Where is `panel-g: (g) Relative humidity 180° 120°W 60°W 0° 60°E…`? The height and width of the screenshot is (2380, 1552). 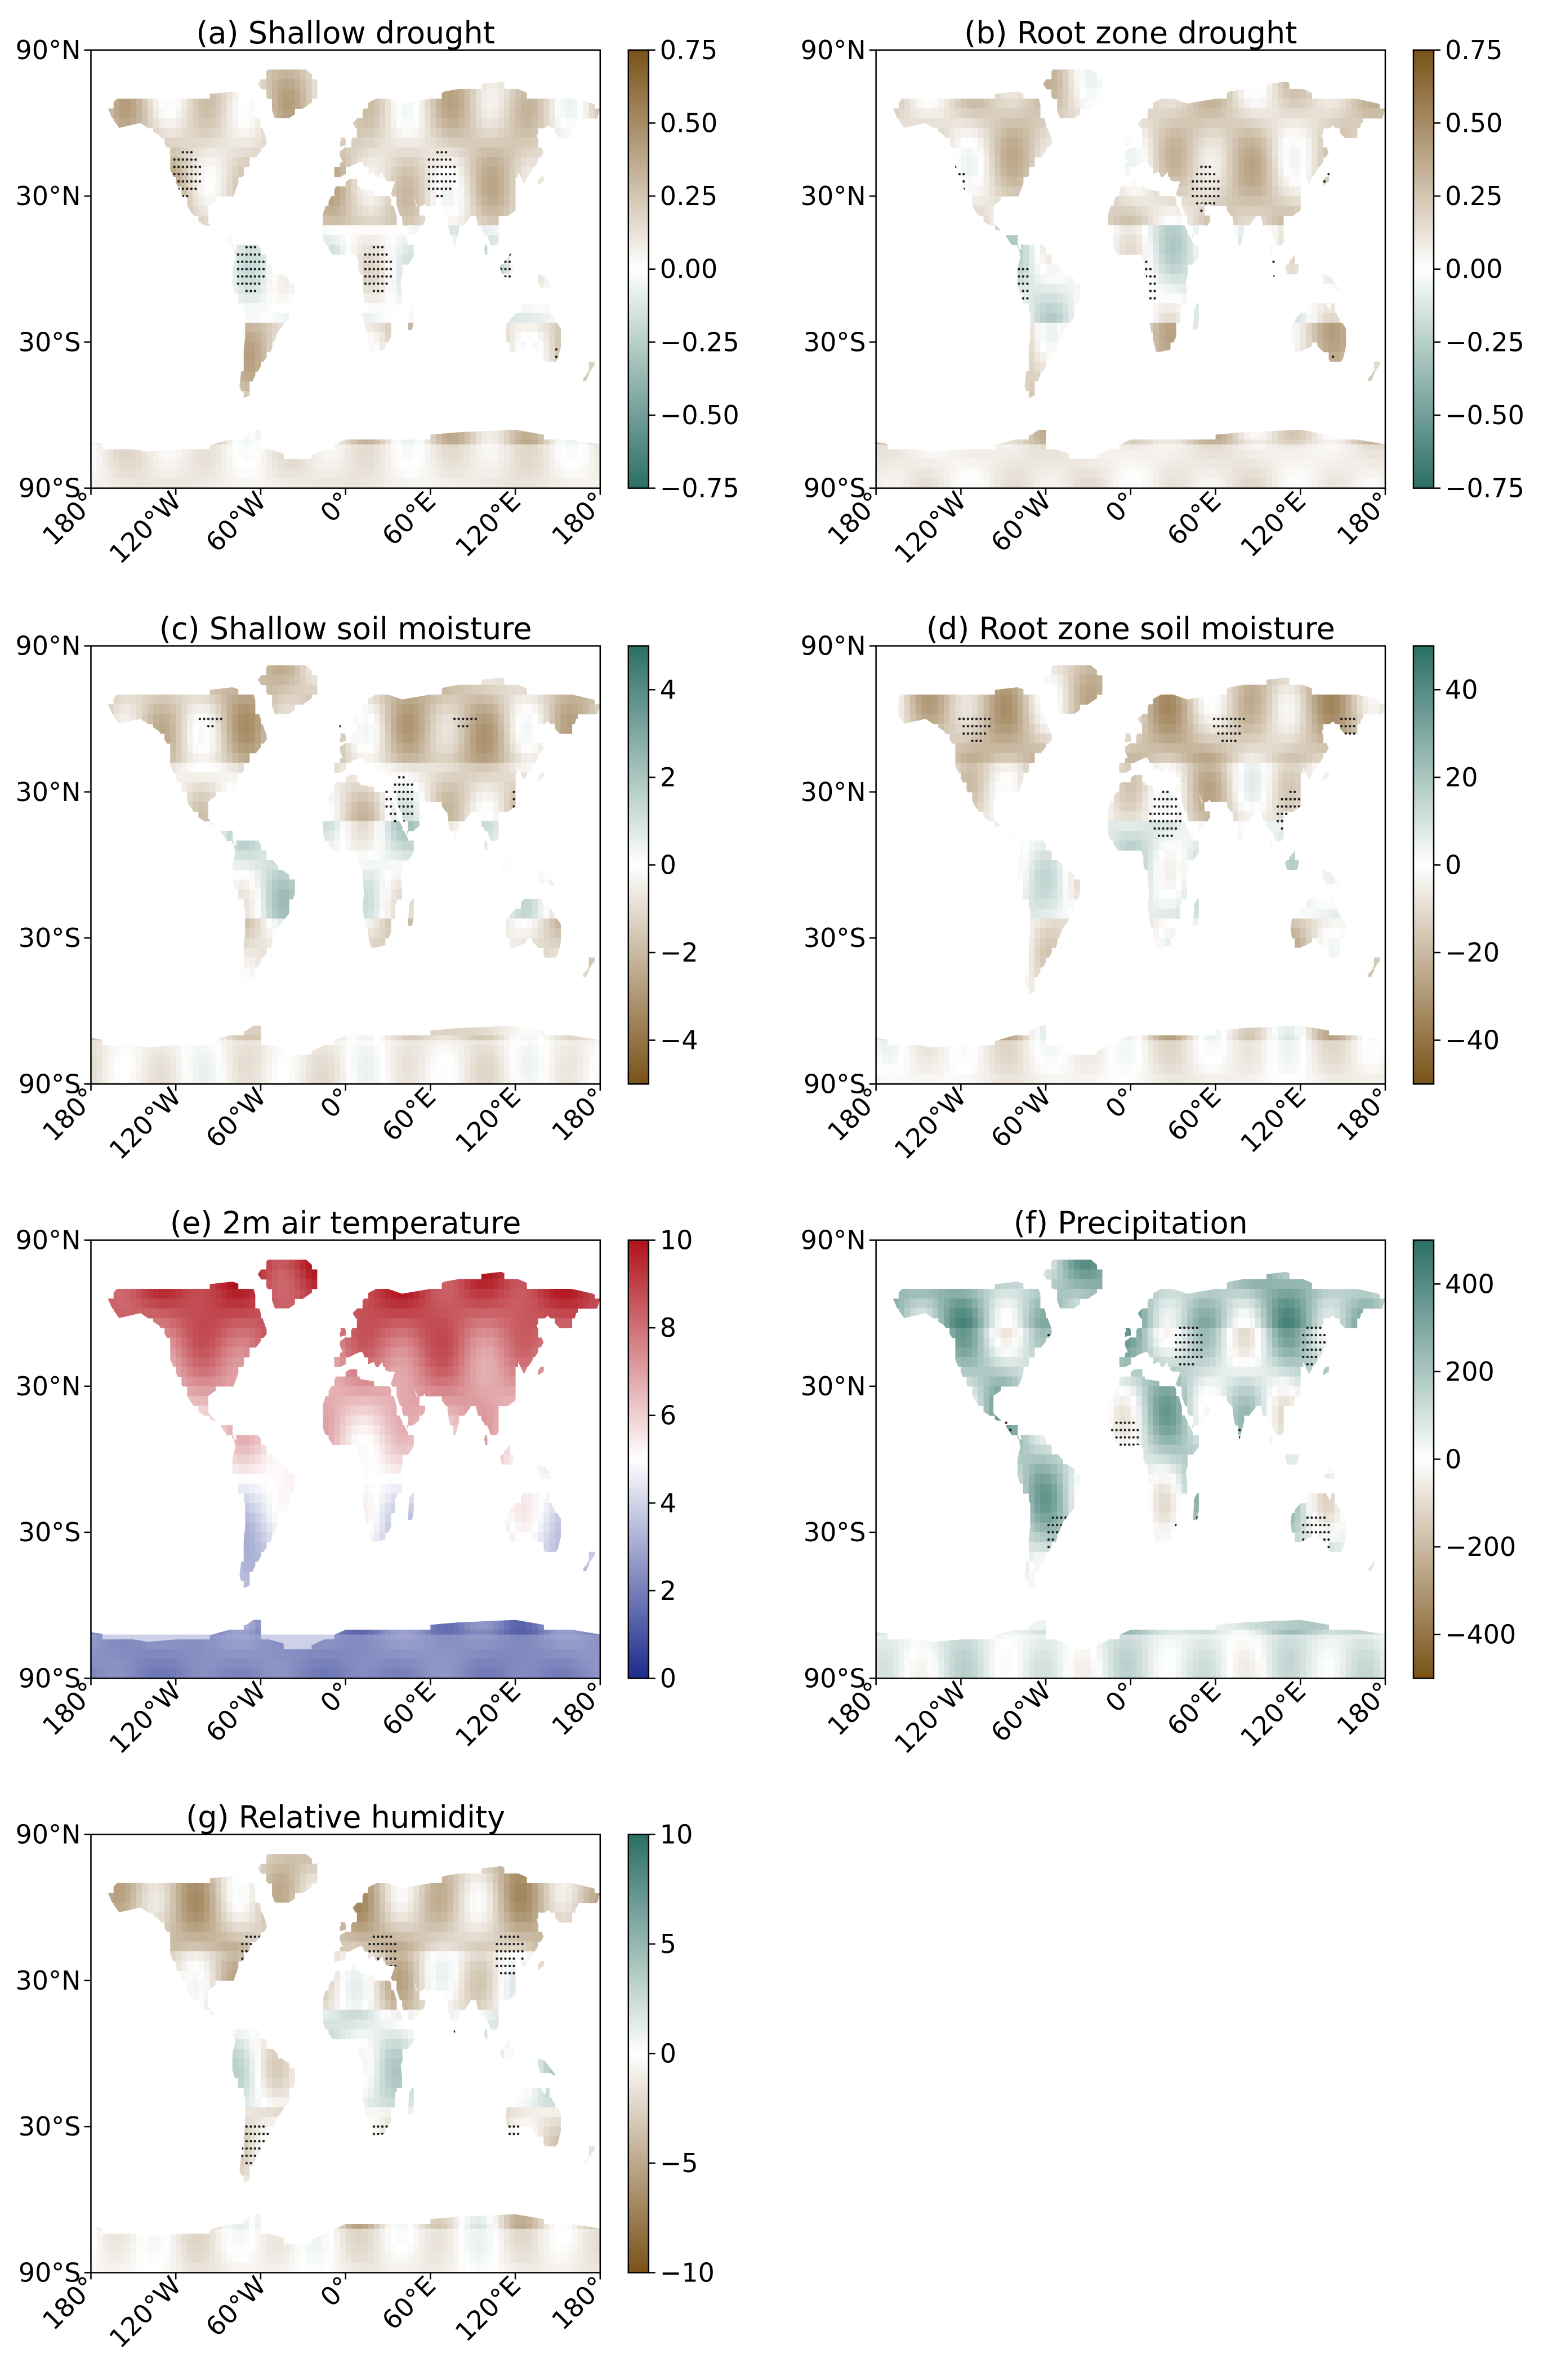 panel-g: (g) Relative humidity 180° 120°W 60°W 0° 60°E… is located at coordinates (366, 2077).